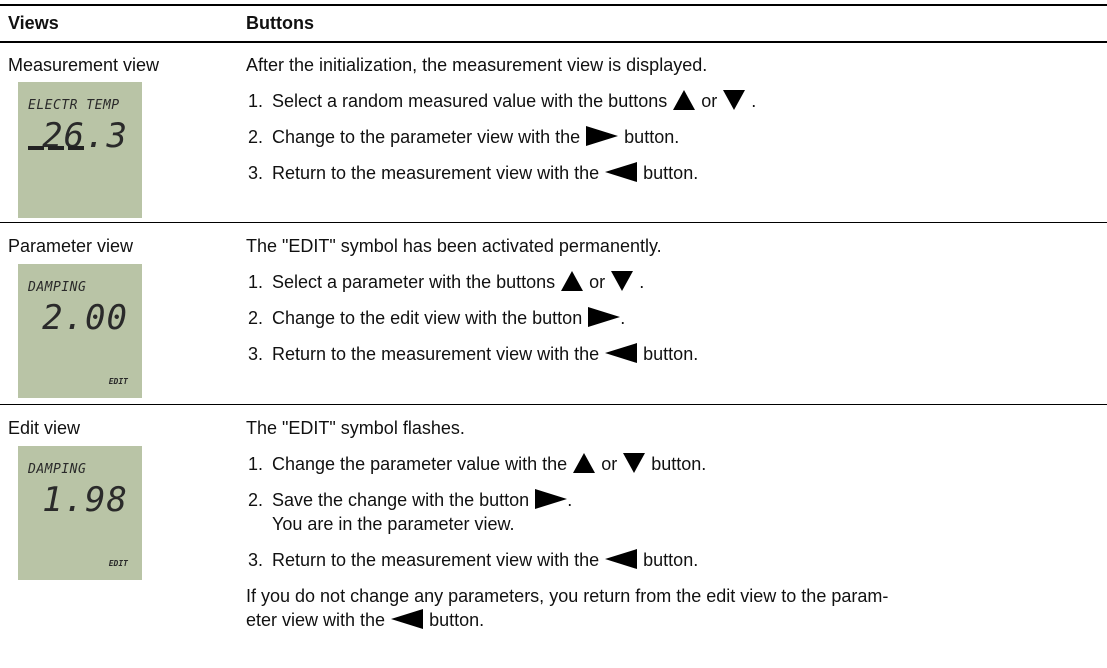 The height and width of the screenshot is (668, 1107). What do you see at coordinates (85, 318) in the screenshot?
I see `lcd-value: 2.00` at bounding box center [85, 318].